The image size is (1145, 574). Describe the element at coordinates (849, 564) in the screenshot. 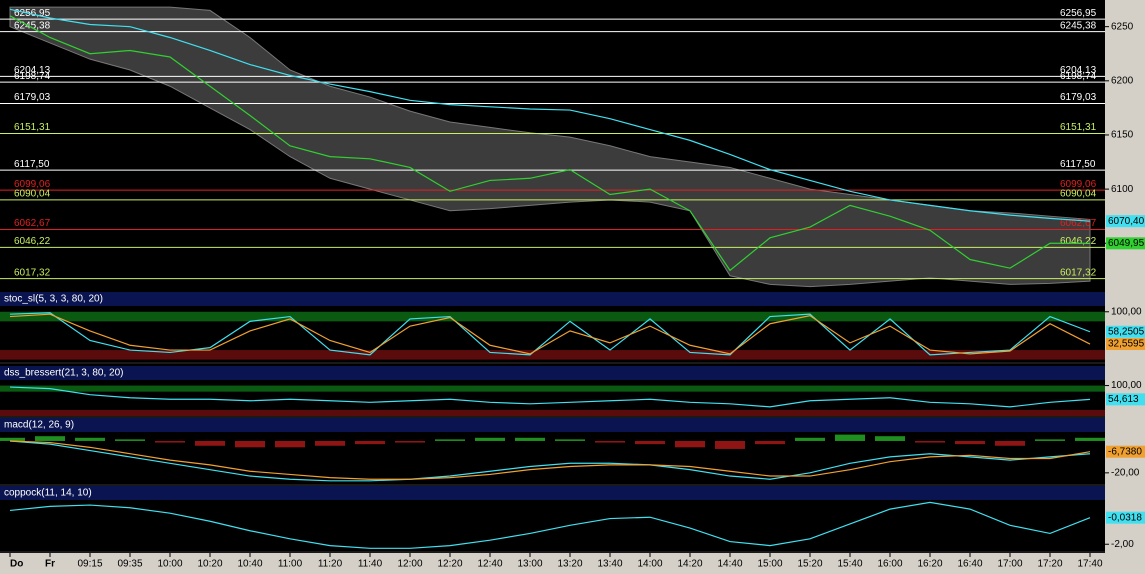

I see `x-tick-label: 15:40` at that location.